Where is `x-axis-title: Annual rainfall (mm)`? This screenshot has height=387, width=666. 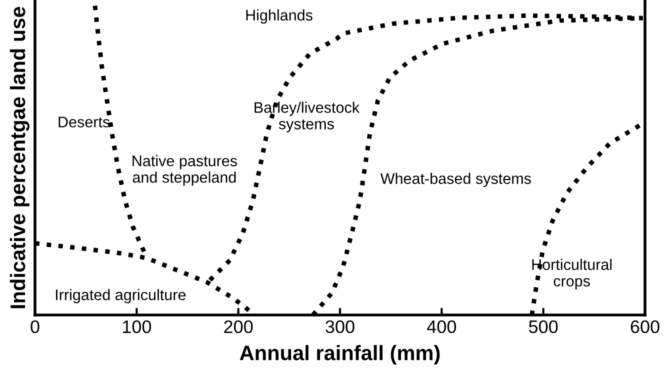
x-axis-title: Annual rainfall (mm) is located at coordinates (340, 354).